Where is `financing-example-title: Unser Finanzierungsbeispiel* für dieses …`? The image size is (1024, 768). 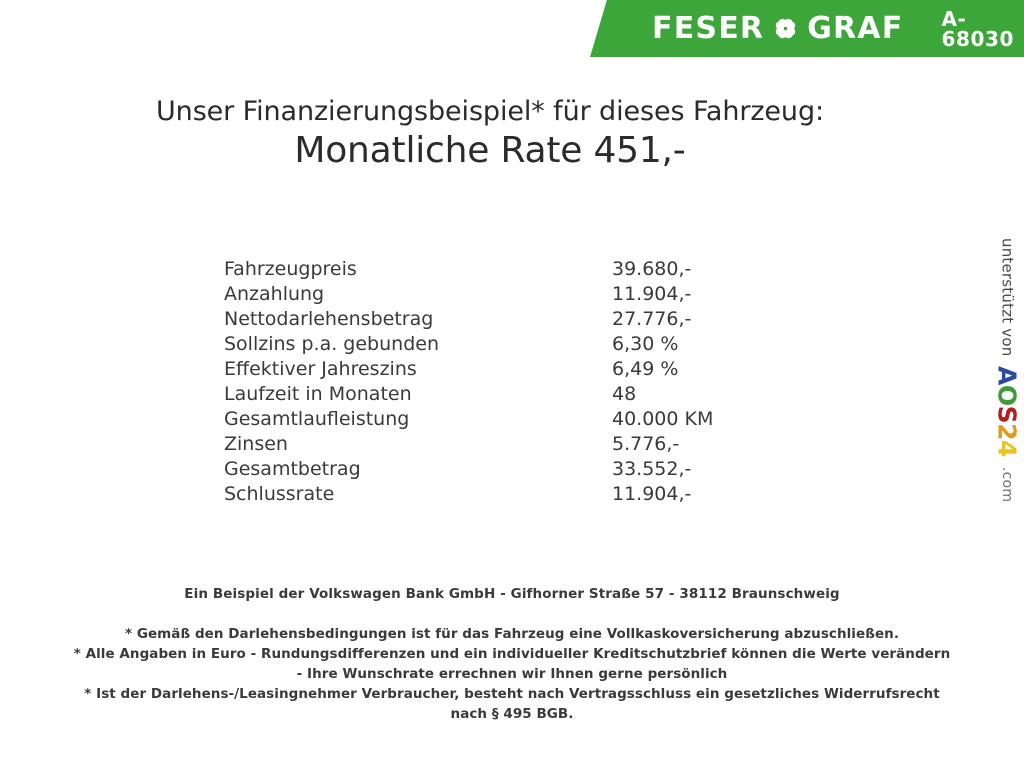
financing-example-title: Unser Finanzierungsbeispiel* für dieses … is located at coordinates (490, 111).